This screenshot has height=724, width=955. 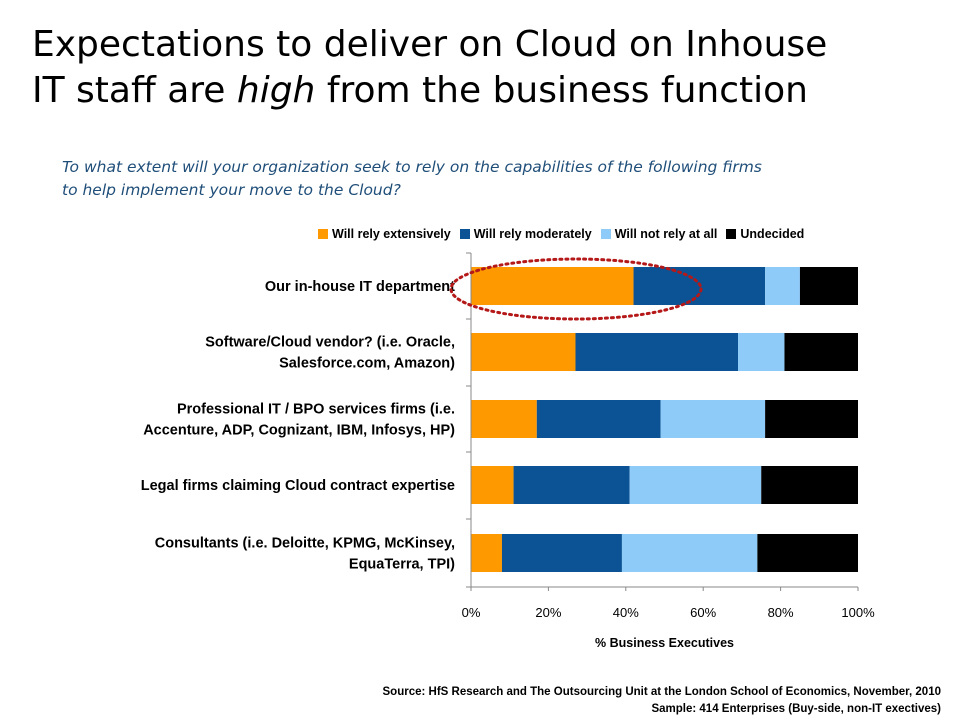 I want to click on x-tick-label: 40%, so click(x=626, y=612).